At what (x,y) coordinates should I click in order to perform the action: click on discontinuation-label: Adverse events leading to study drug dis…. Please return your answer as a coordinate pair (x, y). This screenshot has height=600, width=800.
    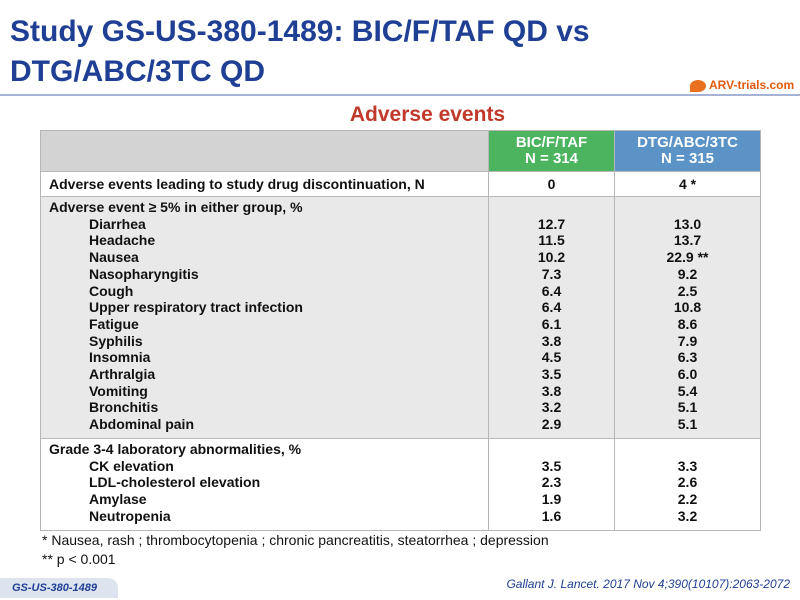
    Looking at the image, I should click on (264, 184).